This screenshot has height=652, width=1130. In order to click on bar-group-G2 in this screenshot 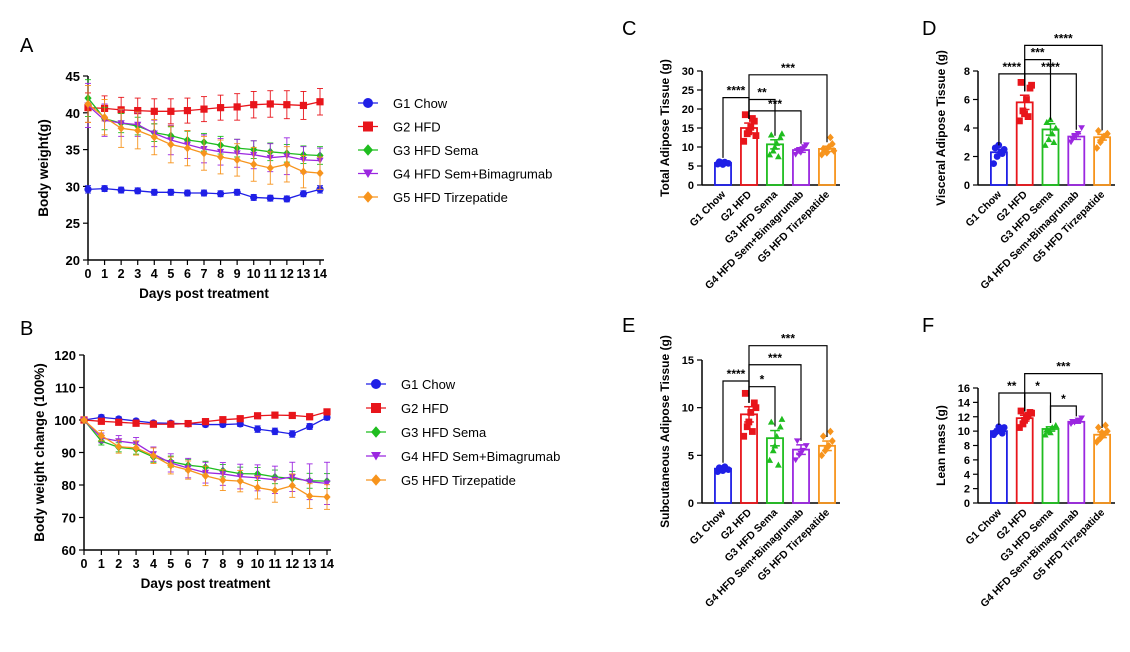, I will do `click(750, 148)`.